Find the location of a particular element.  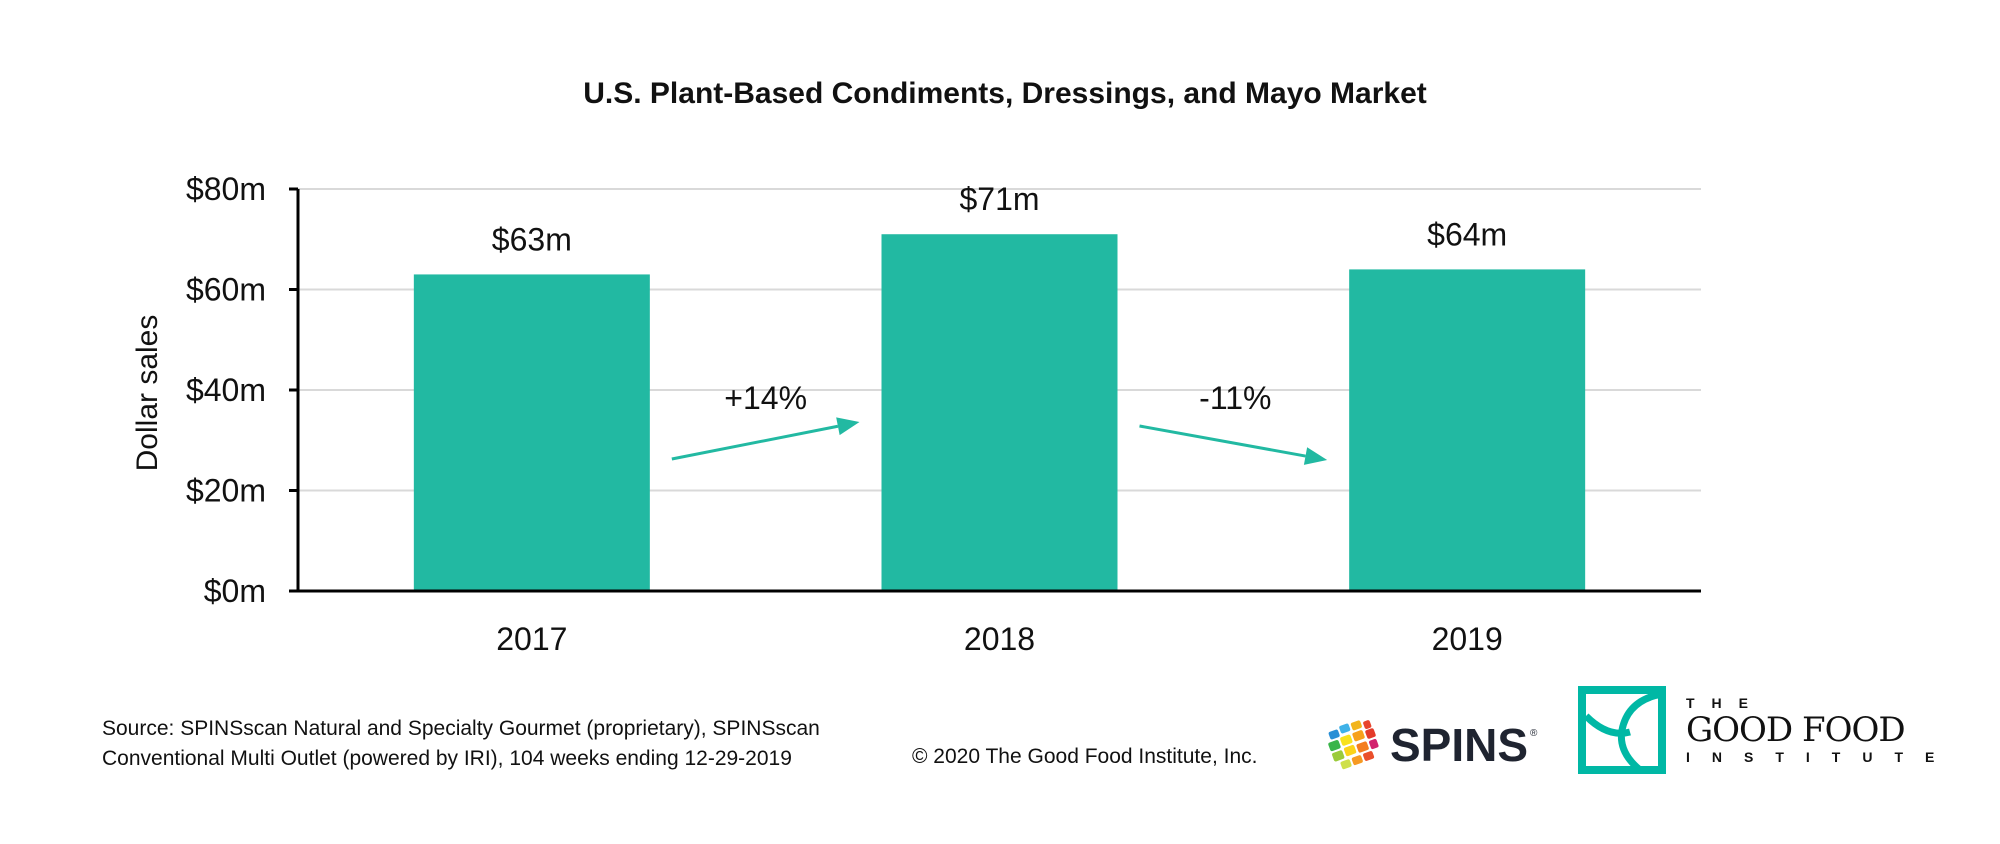

bar-2019 is located at coordinates (1467, 430).